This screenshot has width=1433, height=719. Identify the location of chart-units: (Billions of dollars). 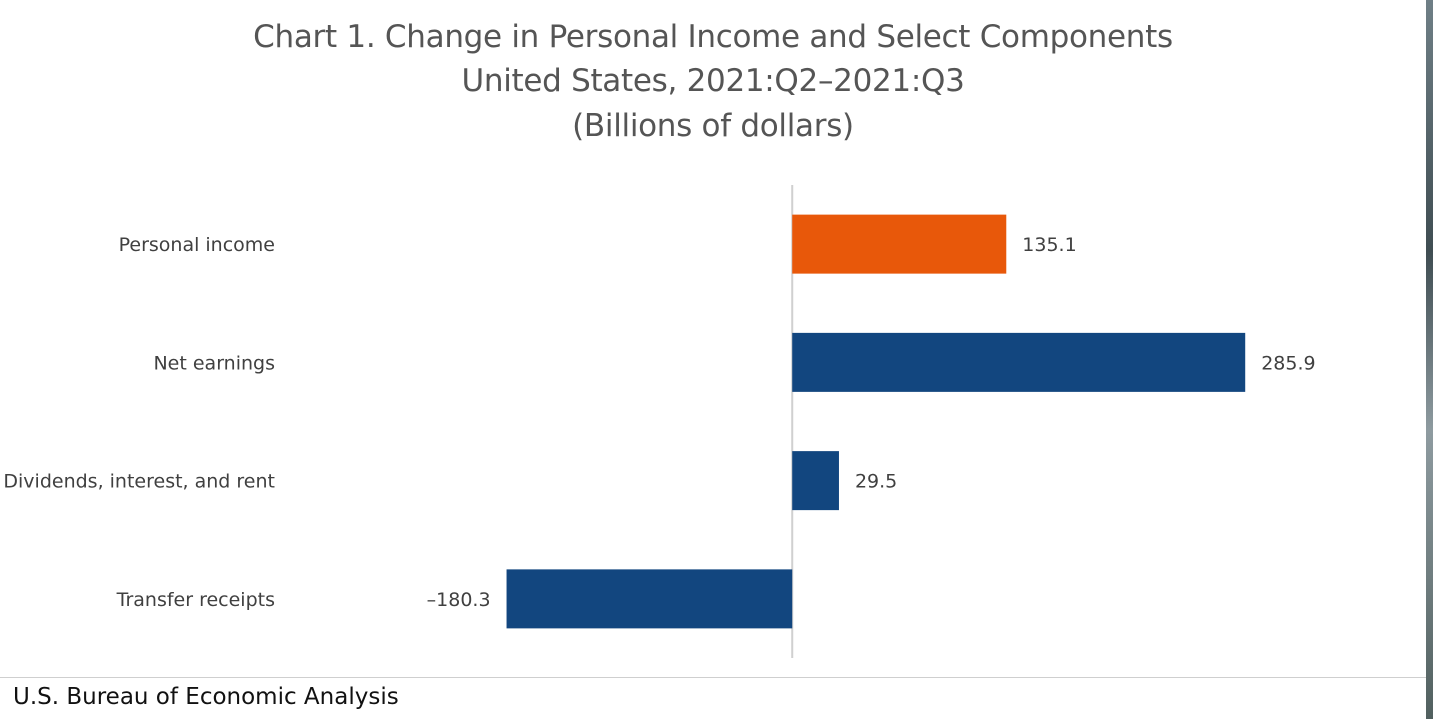
(713, 126).